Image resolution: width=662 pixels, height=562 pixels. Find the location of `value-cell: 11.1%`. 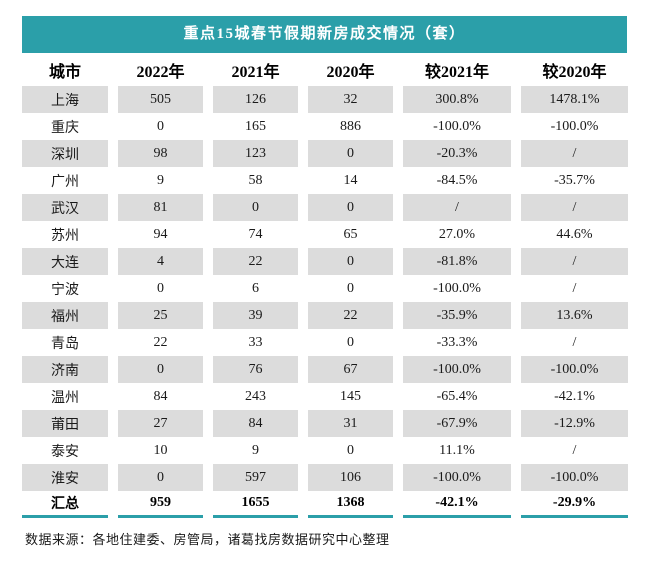

value-cell: 11.1% is located at coordinates (457, 450).